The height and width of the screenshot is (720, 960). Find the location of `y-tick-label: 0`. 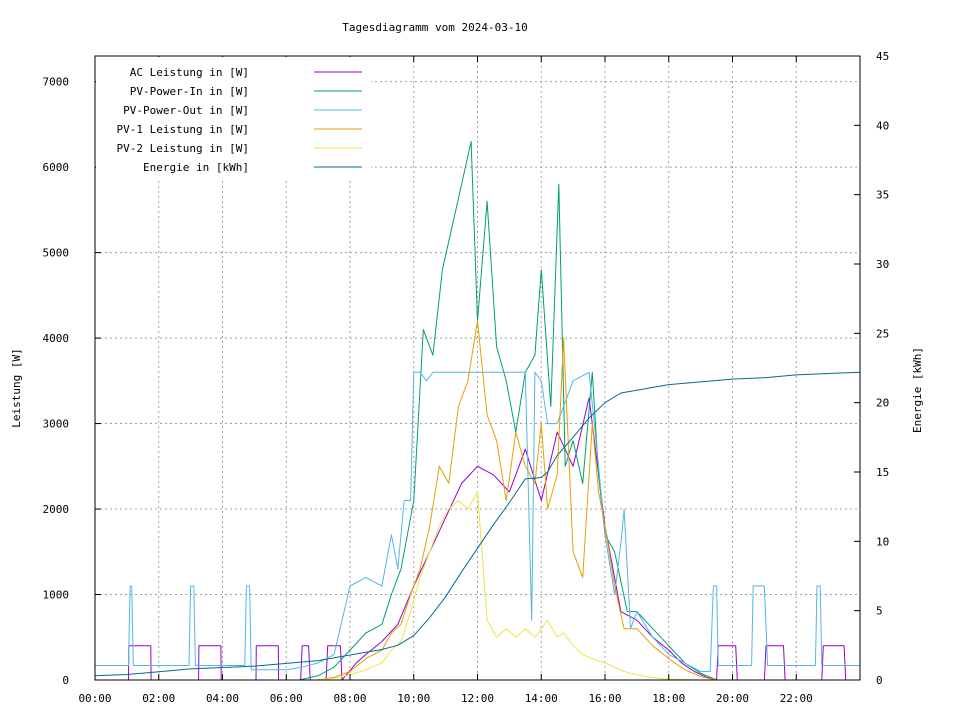

y-tick-label: 0 is located at coordinates (65, 680).